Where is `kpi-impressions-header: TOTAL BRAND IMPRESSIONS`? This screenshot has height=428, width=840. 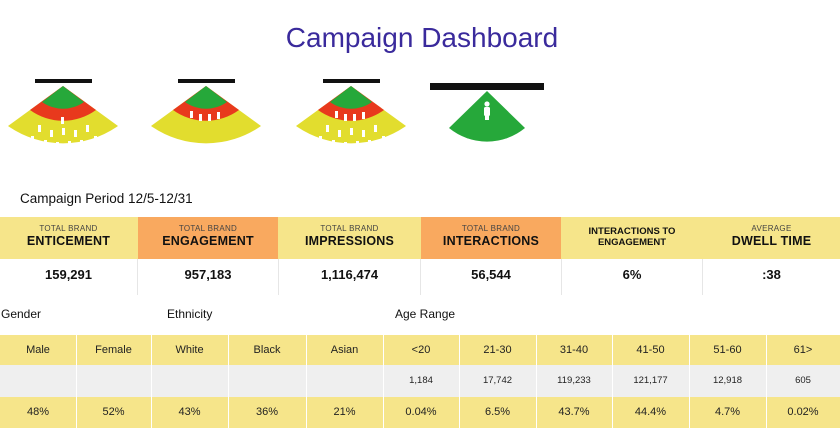
kpi-impressions-header: TOTAL BRAND IMPRESSIONS is located at coordinates (349, 236).